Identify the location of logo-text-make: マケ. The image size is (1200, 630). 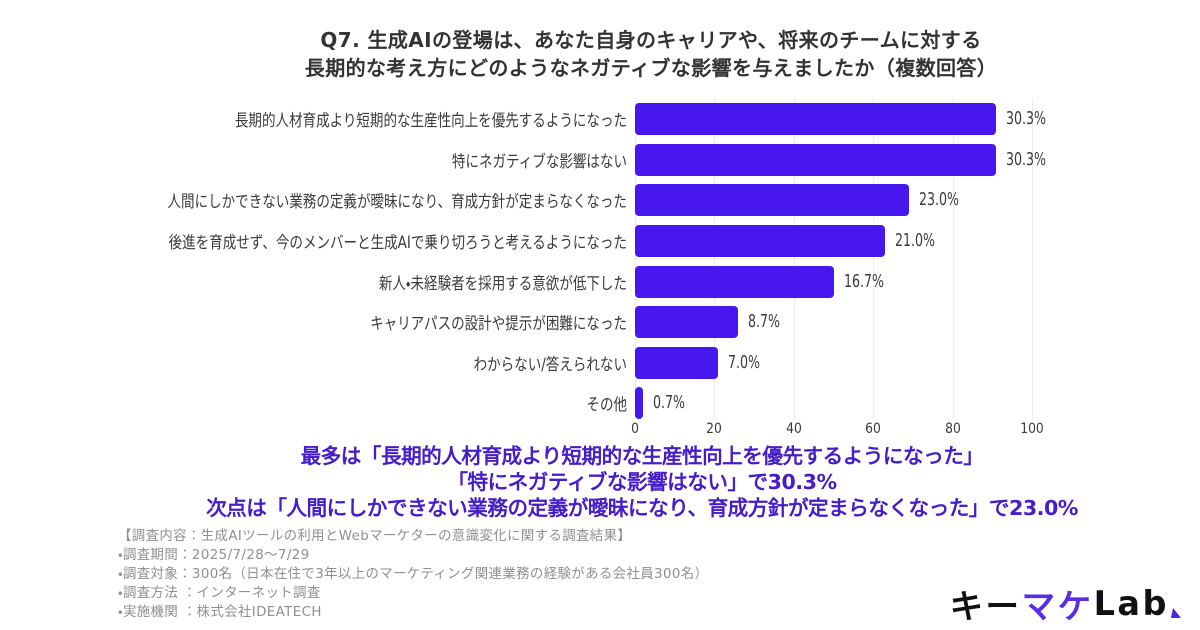
(1057, 606).